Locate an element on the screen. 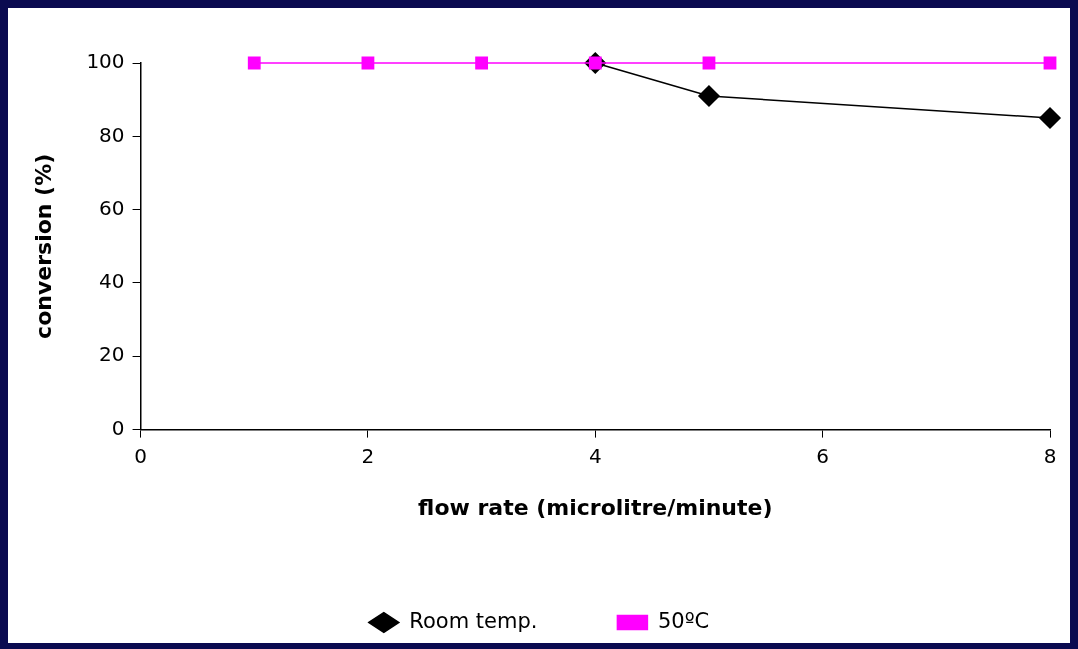 Image resolution: width=1078 pixels, height=649 pixels. x-axis-title: flow rate (microlitre/minute) is located at coordinates (595, 507).